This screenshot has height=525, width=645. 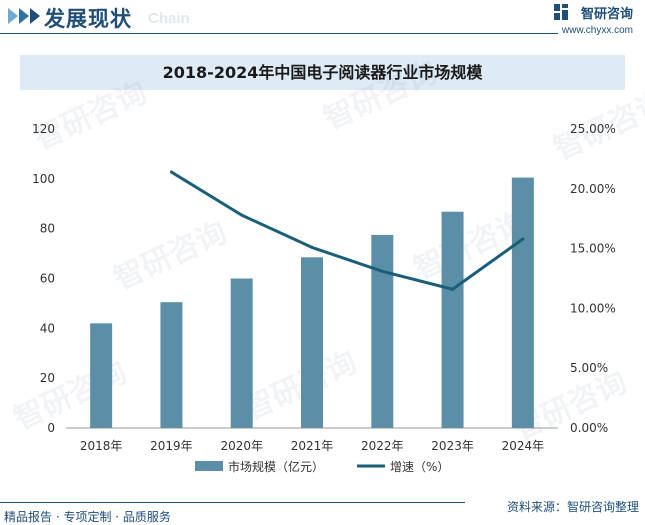 I want to click on page-header: 发展现状 Chain 智研咨询 www.chyxx.com, so click(x=322, y=18).